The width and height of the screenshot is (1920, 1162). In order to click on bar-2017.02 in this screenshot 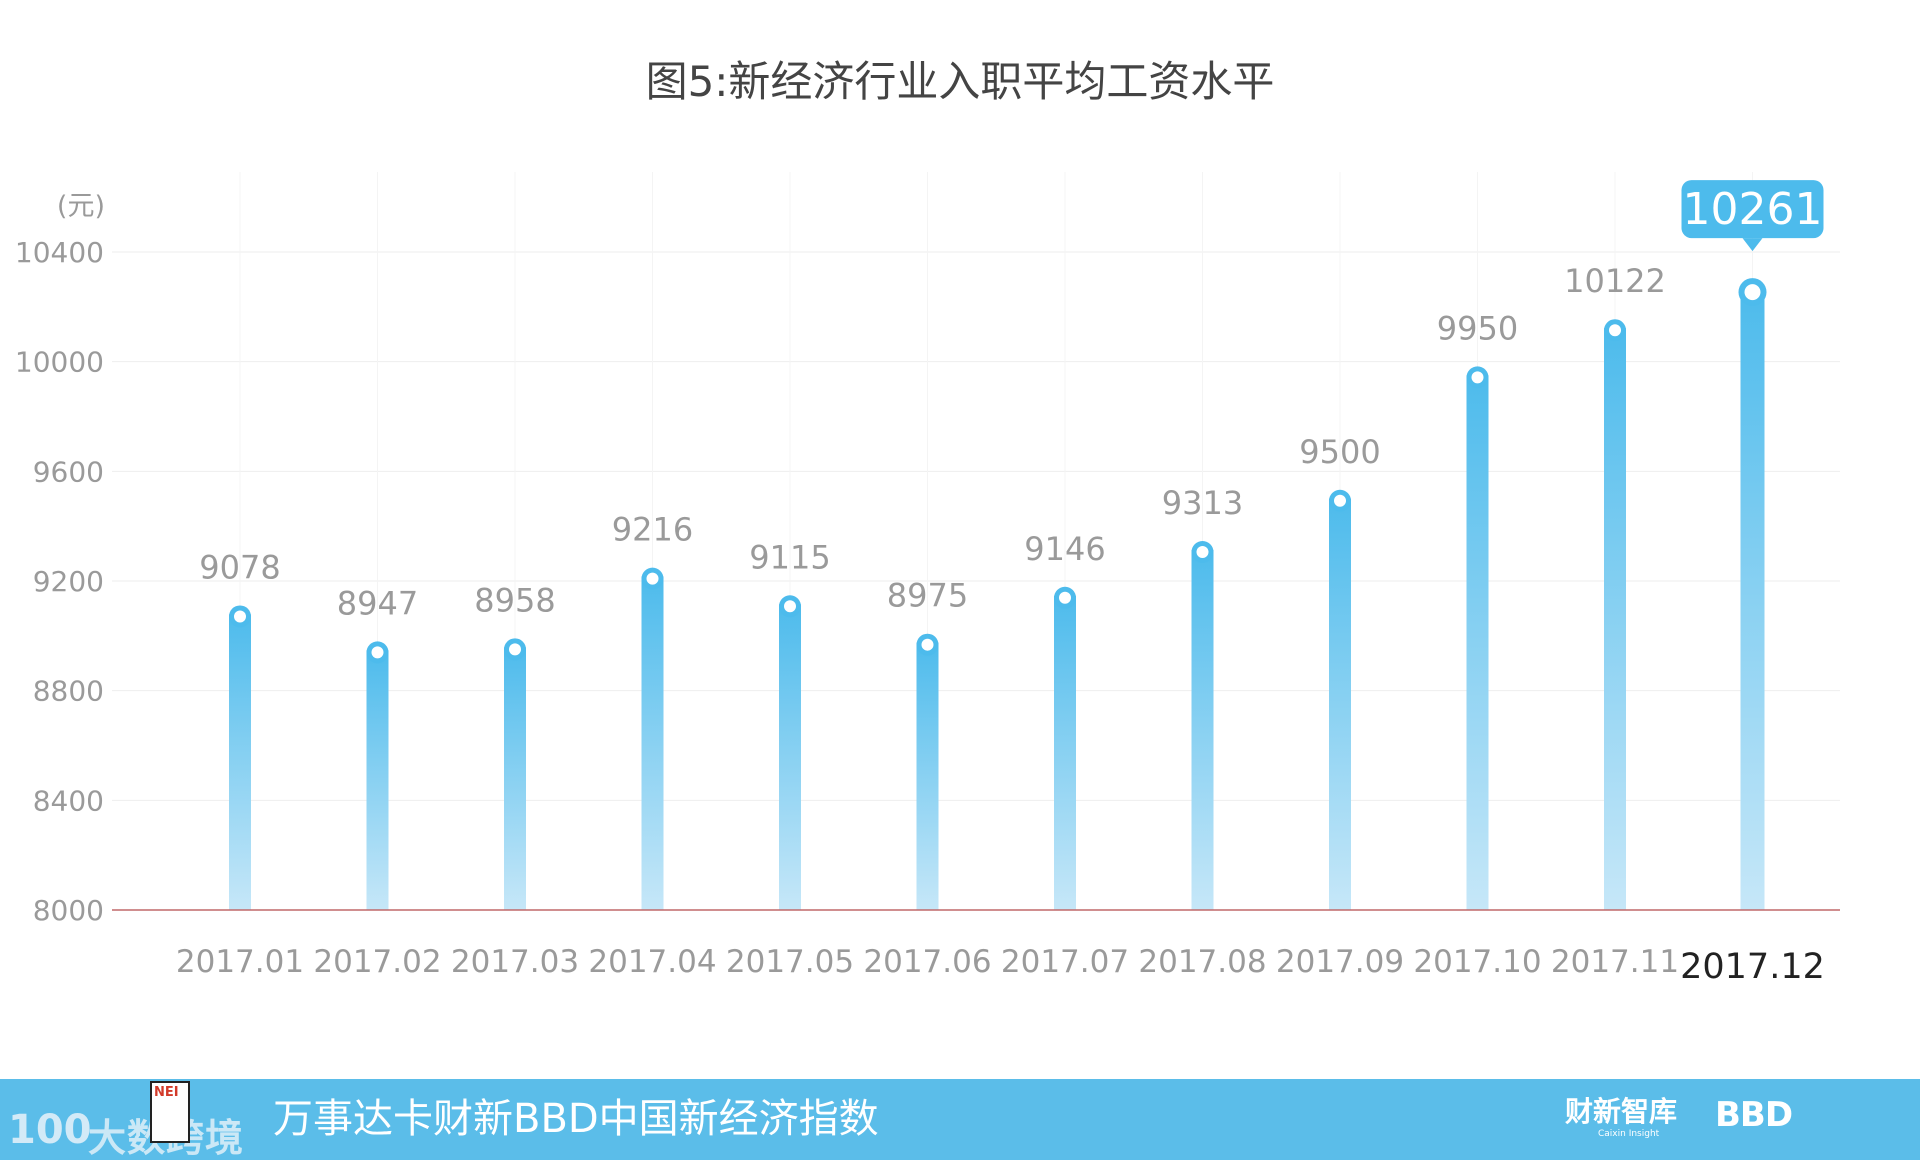, I will do `click(377, 780)`.